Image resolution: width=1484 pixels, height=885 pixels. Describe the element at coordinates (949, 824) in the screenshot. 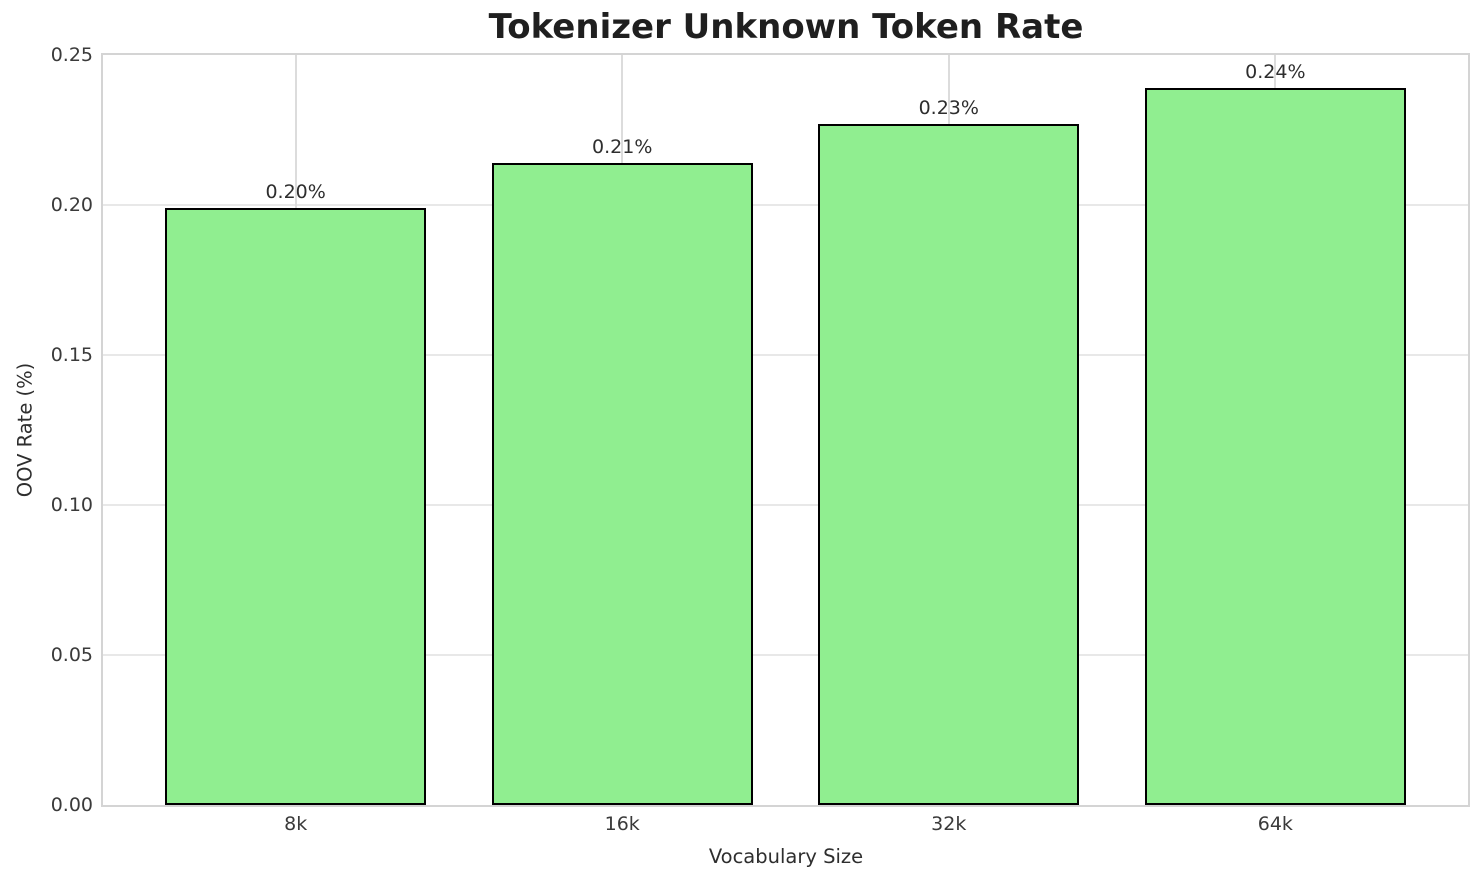

I see `x-tick-label: 32k` at that location.